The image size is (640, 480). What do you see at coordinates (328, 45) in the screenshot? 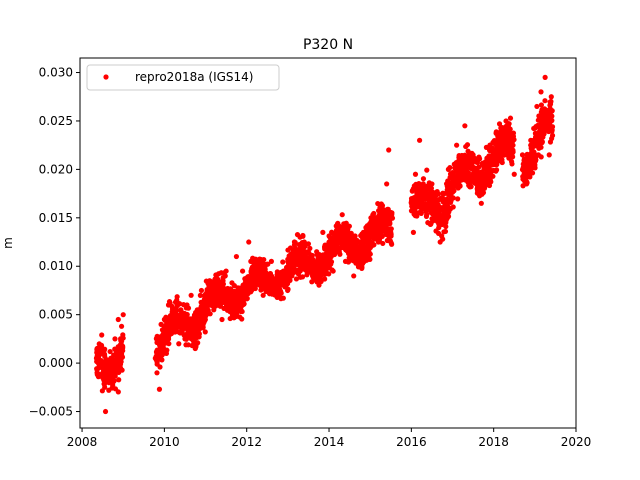
I see `chart-title: P320 N` at bounding box center [328, 45].